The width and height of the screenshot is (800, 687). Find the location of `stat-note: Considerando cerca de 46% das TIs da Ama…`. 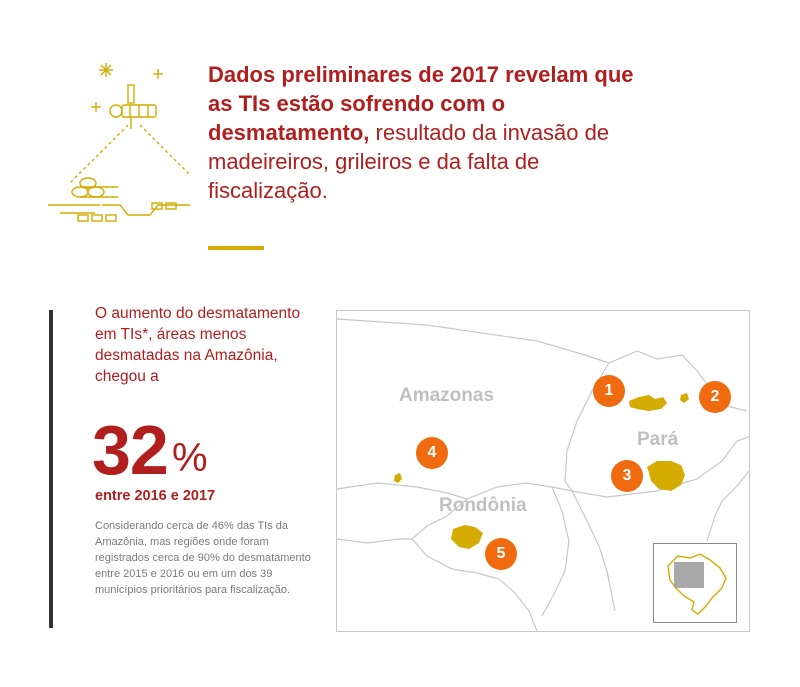

stat-note: Considerando cerca de 46% das TIs da Ama… is located at coordinates (203, 558).